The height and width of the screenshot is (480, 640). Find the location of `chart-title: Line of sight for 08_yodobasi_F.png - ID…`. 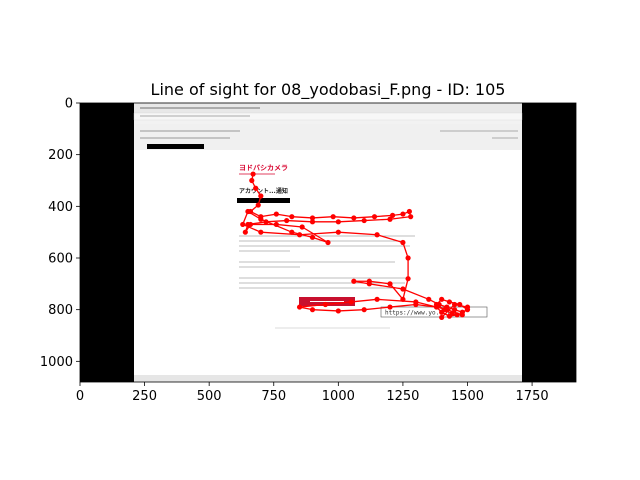

chart-title: Line of sight for 08_yodobasi_F.png - ID… is located at coordinates (328, 90).